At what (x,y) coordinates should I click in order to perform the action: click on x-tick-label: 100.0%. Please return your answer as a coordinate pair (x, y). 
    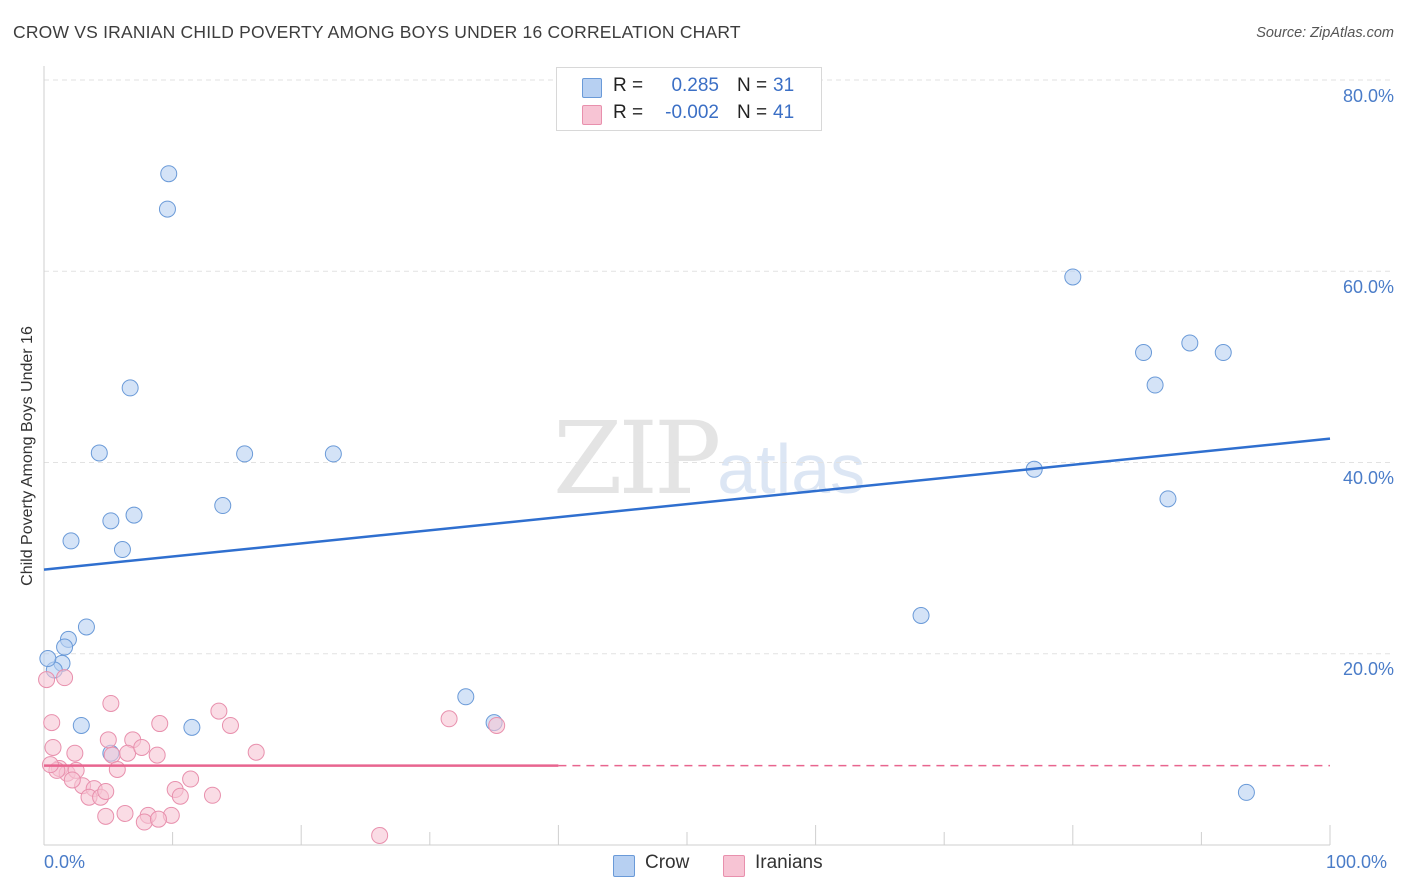
    Looking at the image, I should click on (1357, 862).